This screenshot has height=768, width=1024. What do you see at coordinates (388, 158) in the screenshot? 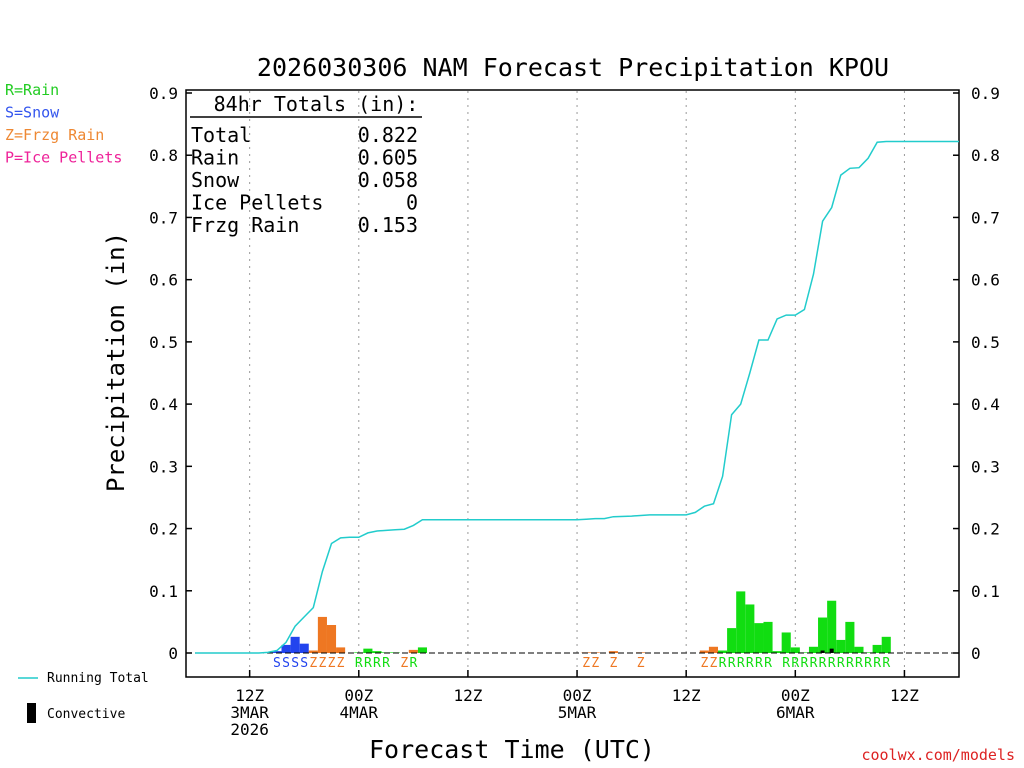
I see `totals-row-value: 0.605` at bounding box center [388, 158].